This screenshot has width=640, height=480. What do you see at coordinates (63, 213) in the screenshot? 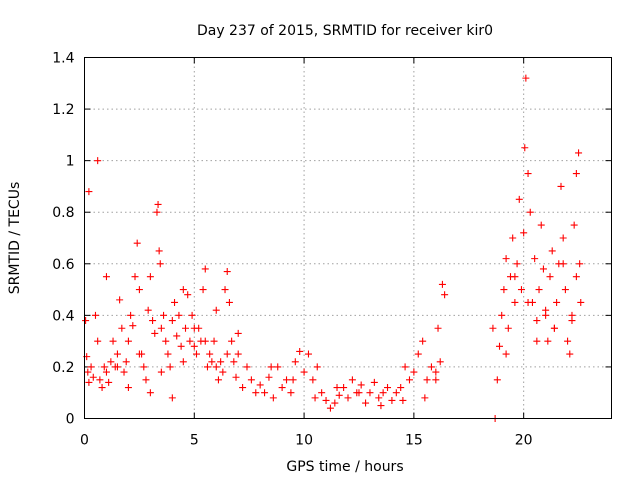
I see `y-tick-label: 0.8` at bounding box center [63, 213].